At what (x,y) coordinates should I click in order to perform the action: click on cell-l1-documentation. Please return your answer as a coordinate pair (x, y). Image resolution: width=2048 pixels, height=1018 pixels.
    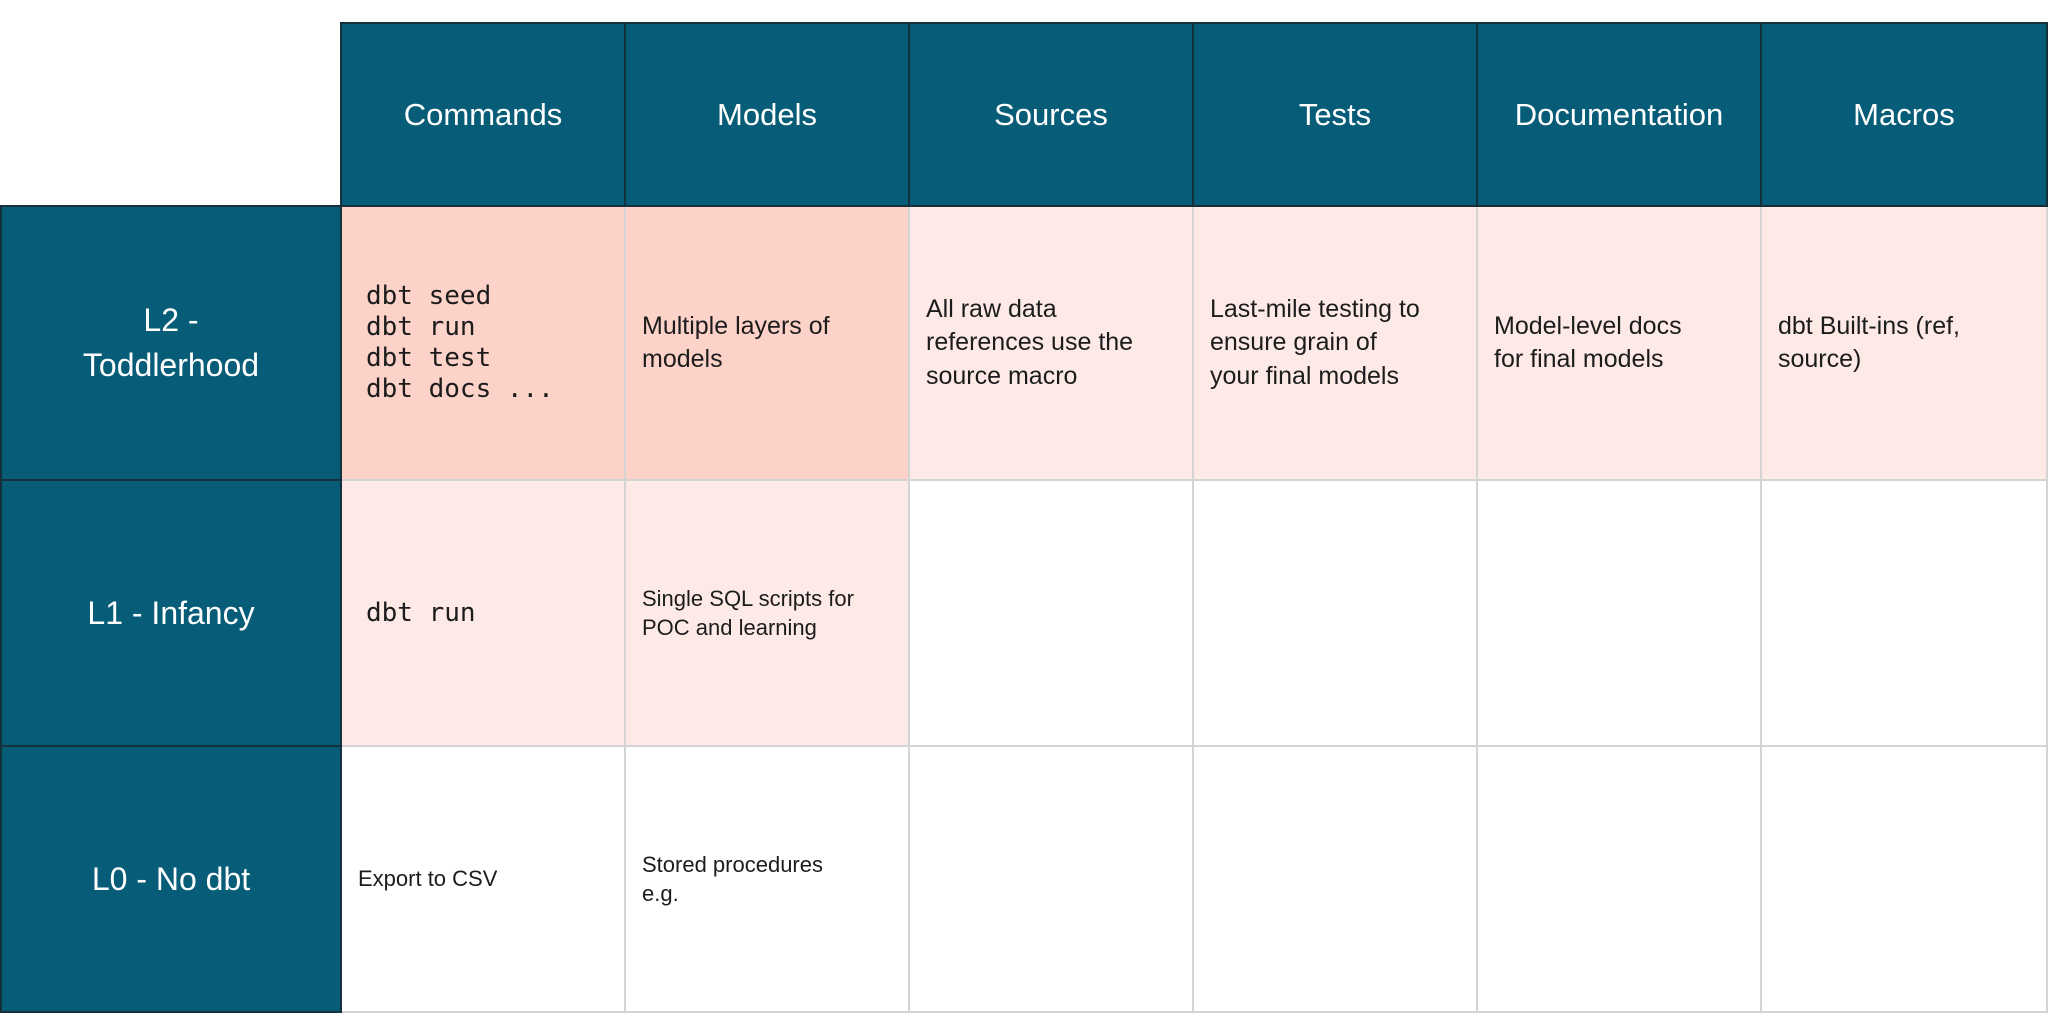
    Looking at the image, I should click on (1619, 613).